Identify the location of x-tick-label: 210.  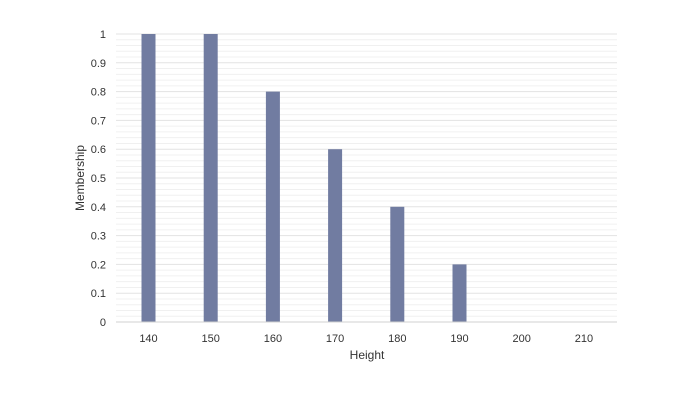
(584, 339).